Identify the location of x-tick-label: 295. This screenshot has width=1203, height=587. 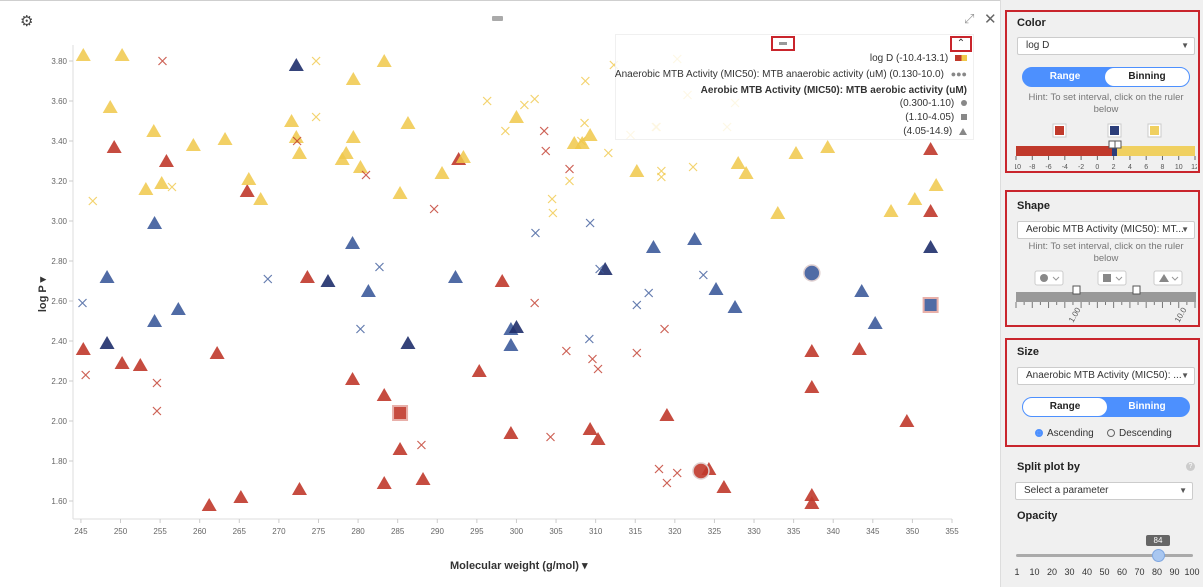
(477, 531).